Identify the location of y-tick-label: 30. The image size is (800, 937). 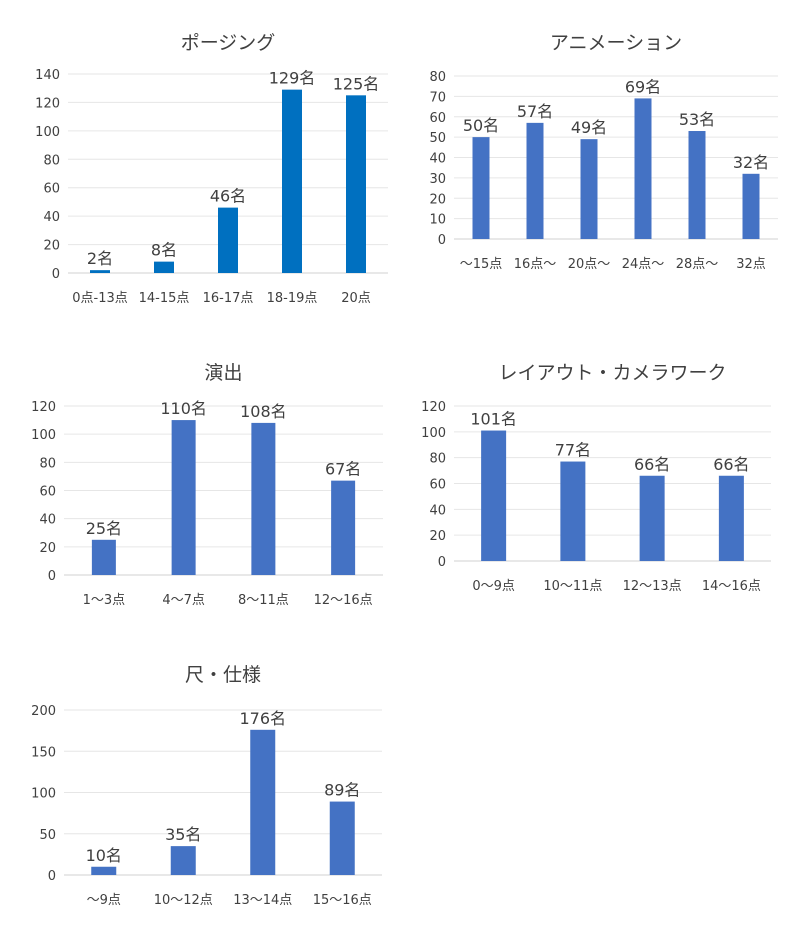
(437, 179).